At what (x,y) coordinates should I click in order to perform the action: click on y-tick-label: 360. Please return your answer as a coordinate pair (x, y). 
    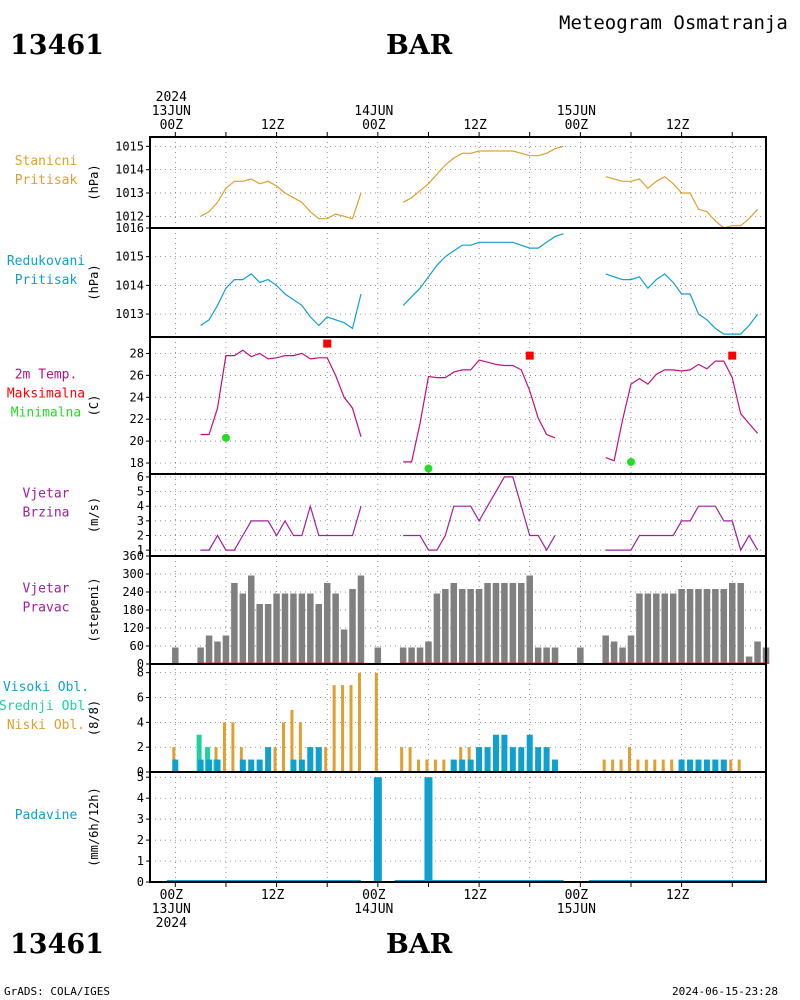
    Looking at the image, I should click on (133, 556).